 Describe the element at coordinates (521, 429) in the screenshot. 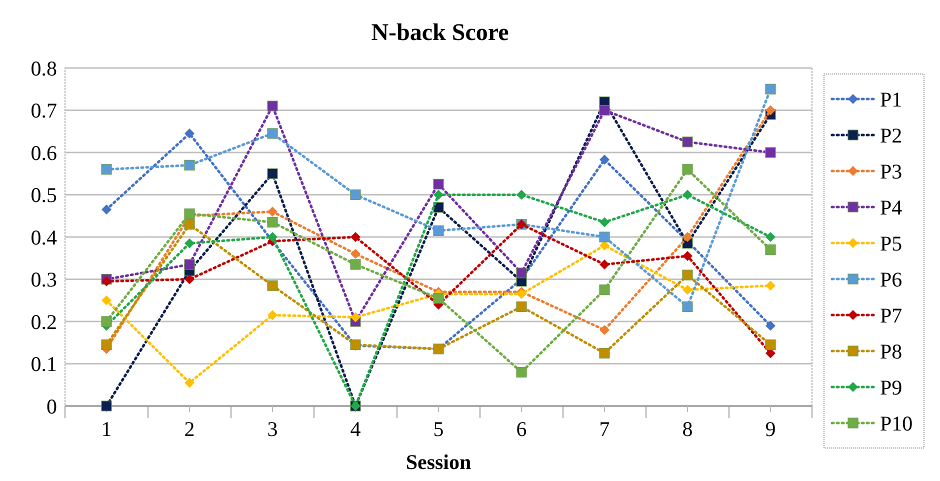

I see `x-tick-label: 6` at that location.